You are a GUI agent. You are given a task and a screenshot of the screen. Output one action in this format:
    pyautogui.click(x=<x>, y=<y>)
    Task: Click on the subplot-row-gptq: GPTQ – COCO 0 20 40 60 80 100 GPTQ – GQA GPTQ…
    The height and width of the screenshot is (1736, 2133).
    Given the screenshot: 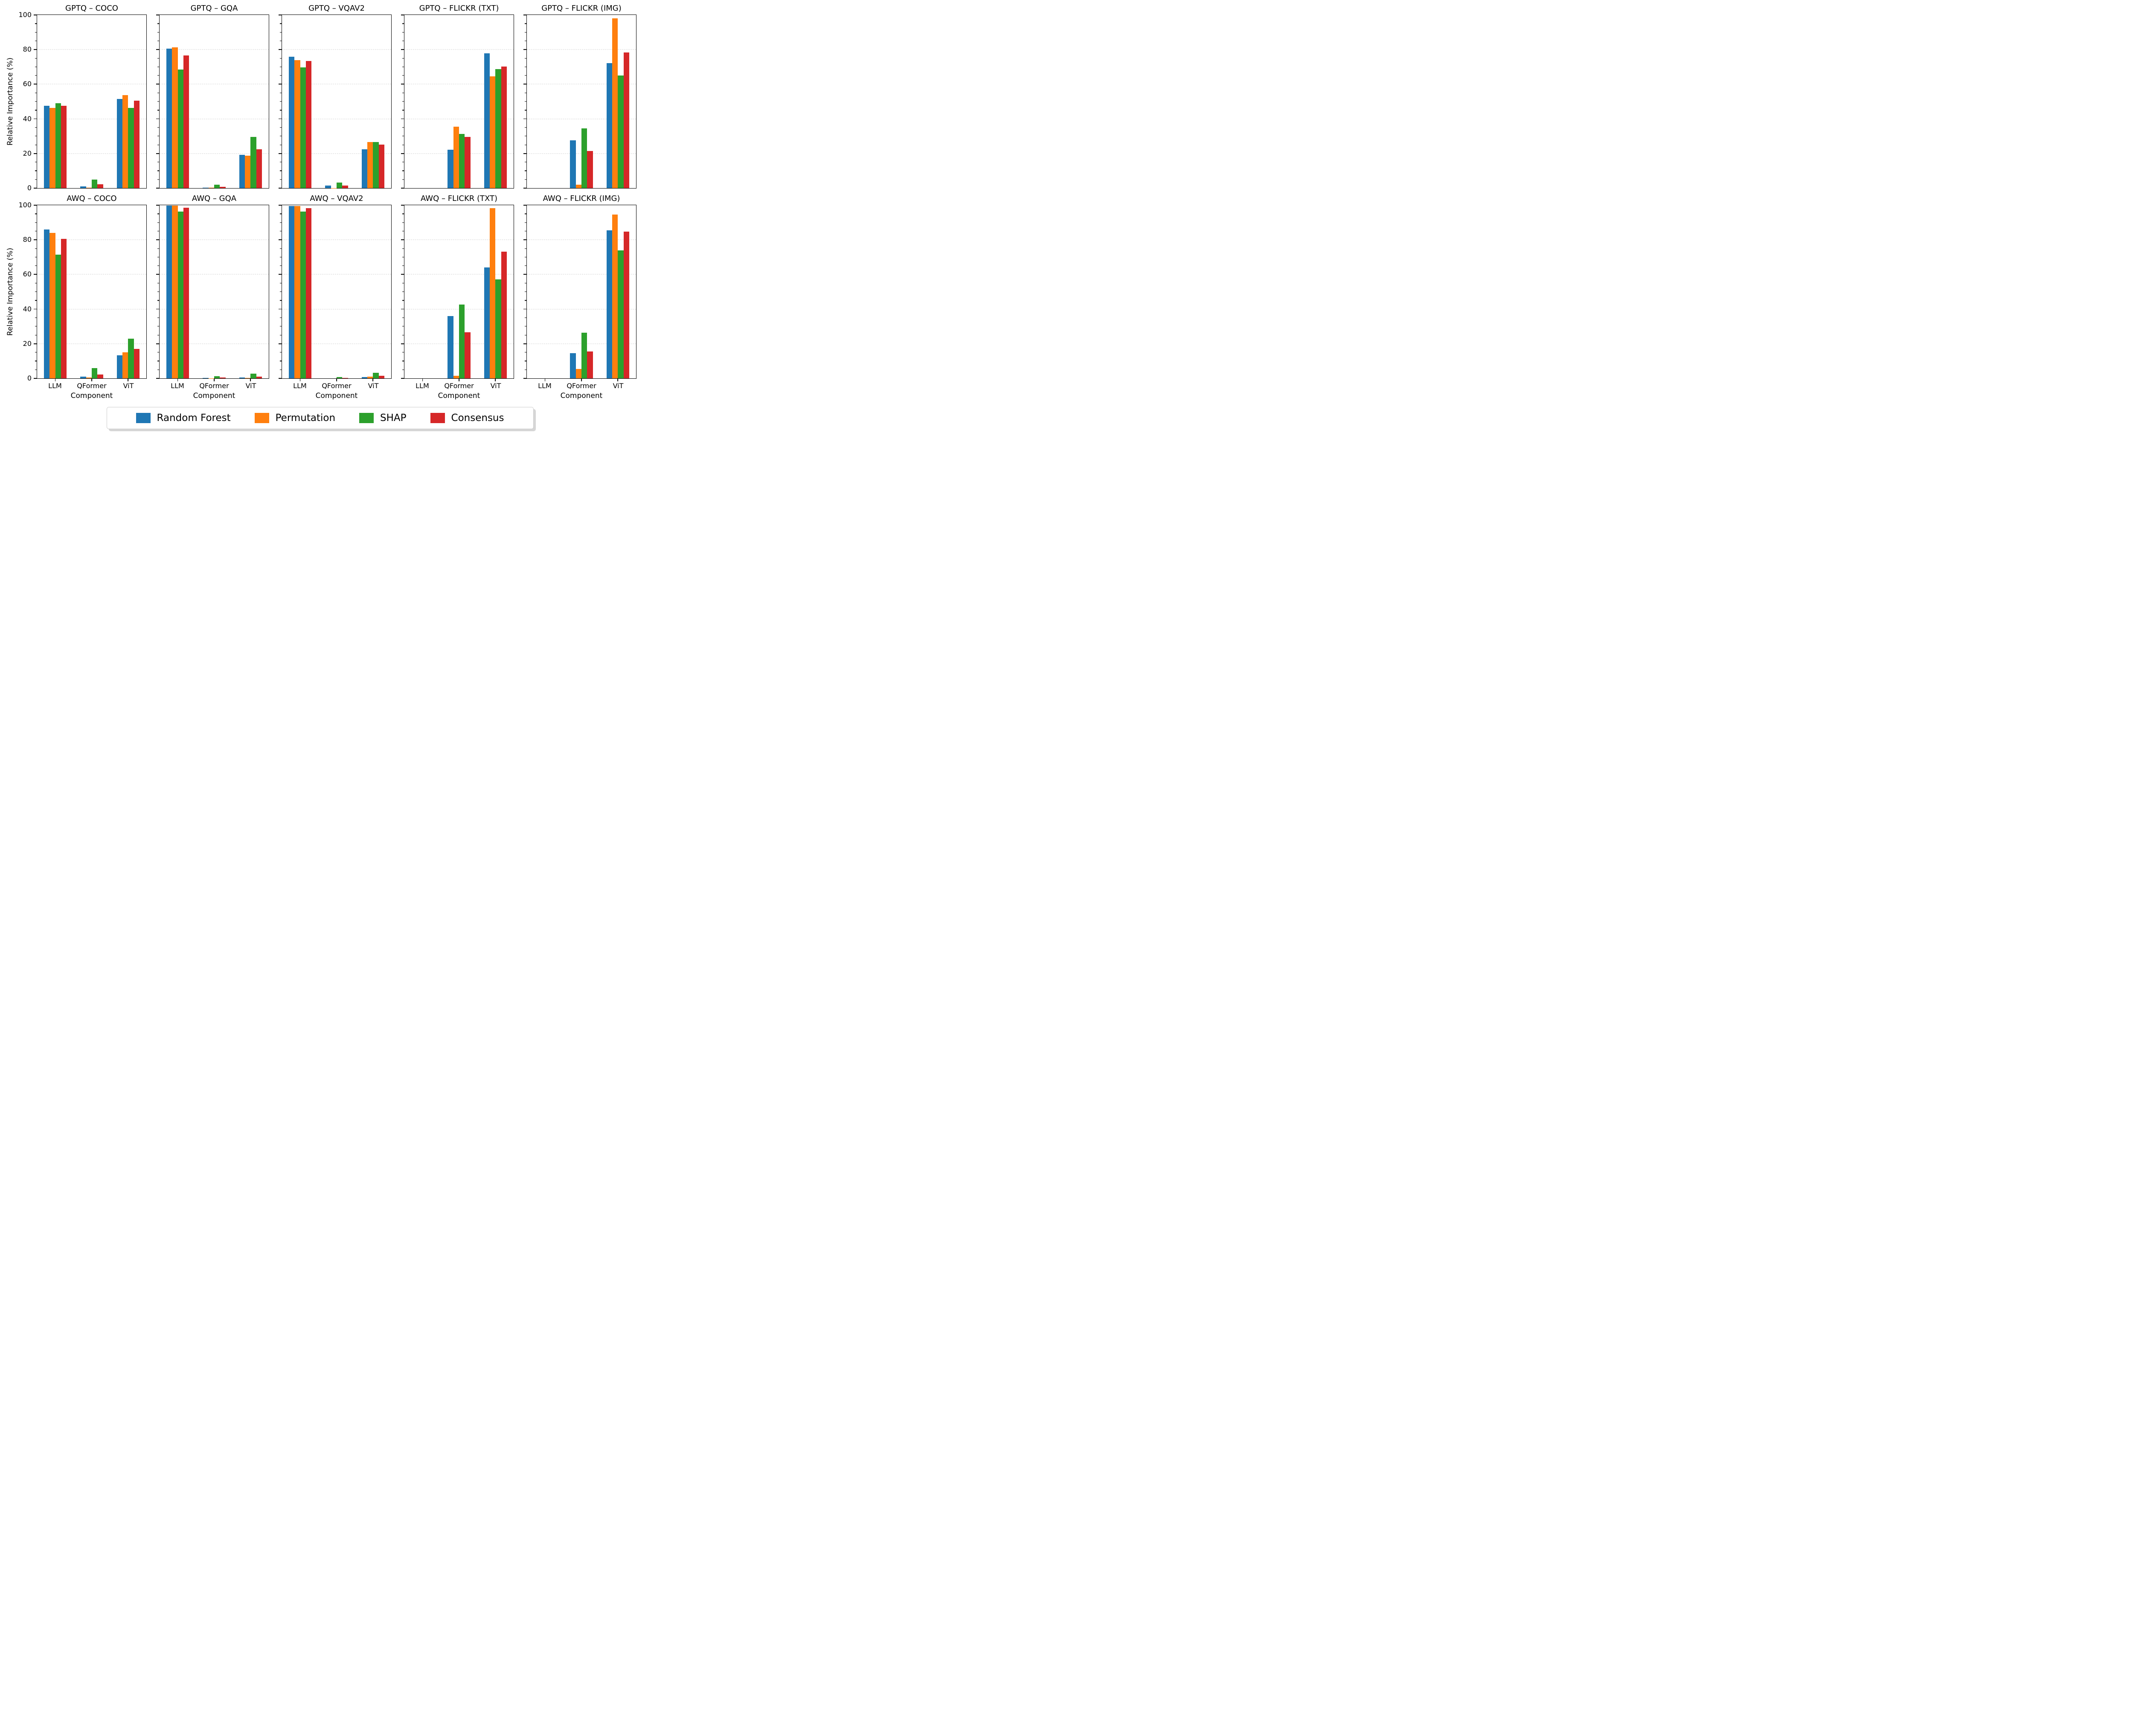 What is the action you would take?
    pyautogui.click(x=329, y=97)
    